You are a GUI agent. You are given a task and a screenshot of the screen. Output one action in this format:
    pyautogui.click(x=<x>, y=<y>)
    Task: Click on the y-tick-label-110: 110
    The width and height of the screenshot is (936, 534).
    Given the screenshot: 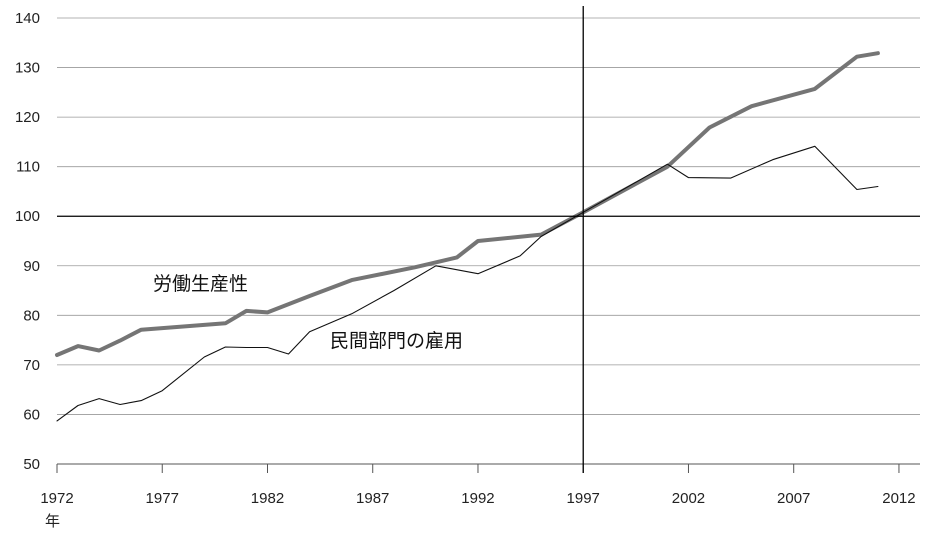 What is the action you would take?
    pyautogui.click(x=28, y=167)
    